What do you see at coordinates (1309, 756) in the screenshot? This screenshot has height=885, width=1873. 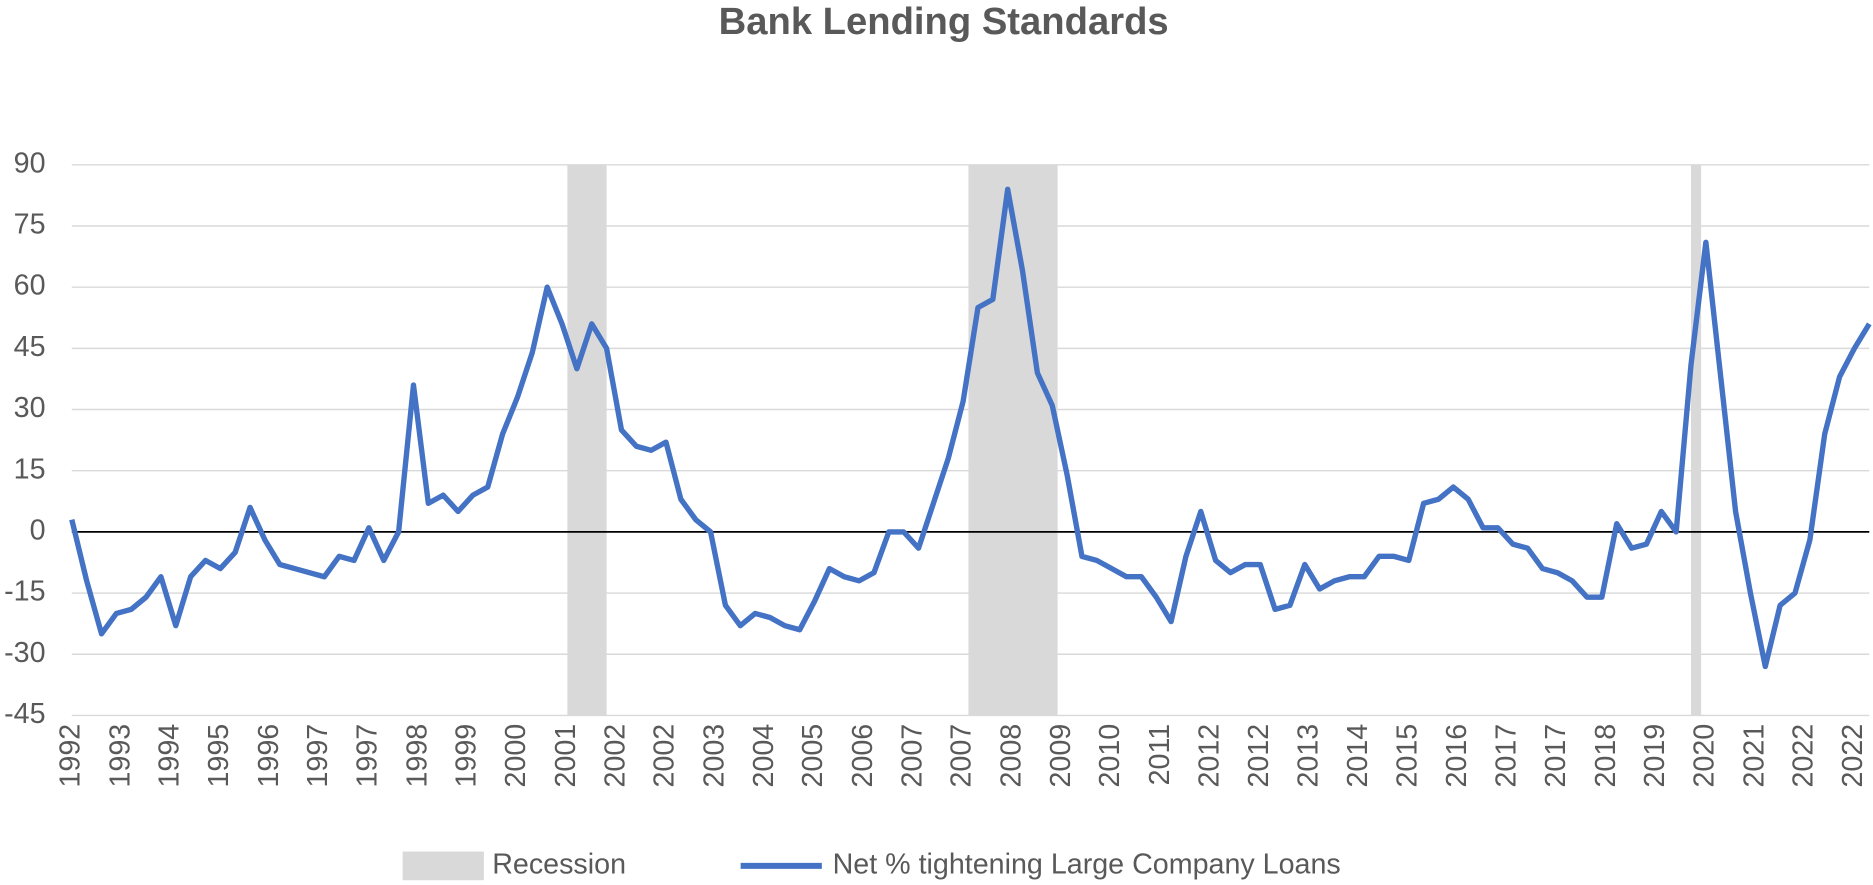 I see `x-tick-label: 2013` at bounding box center [1309, 756].